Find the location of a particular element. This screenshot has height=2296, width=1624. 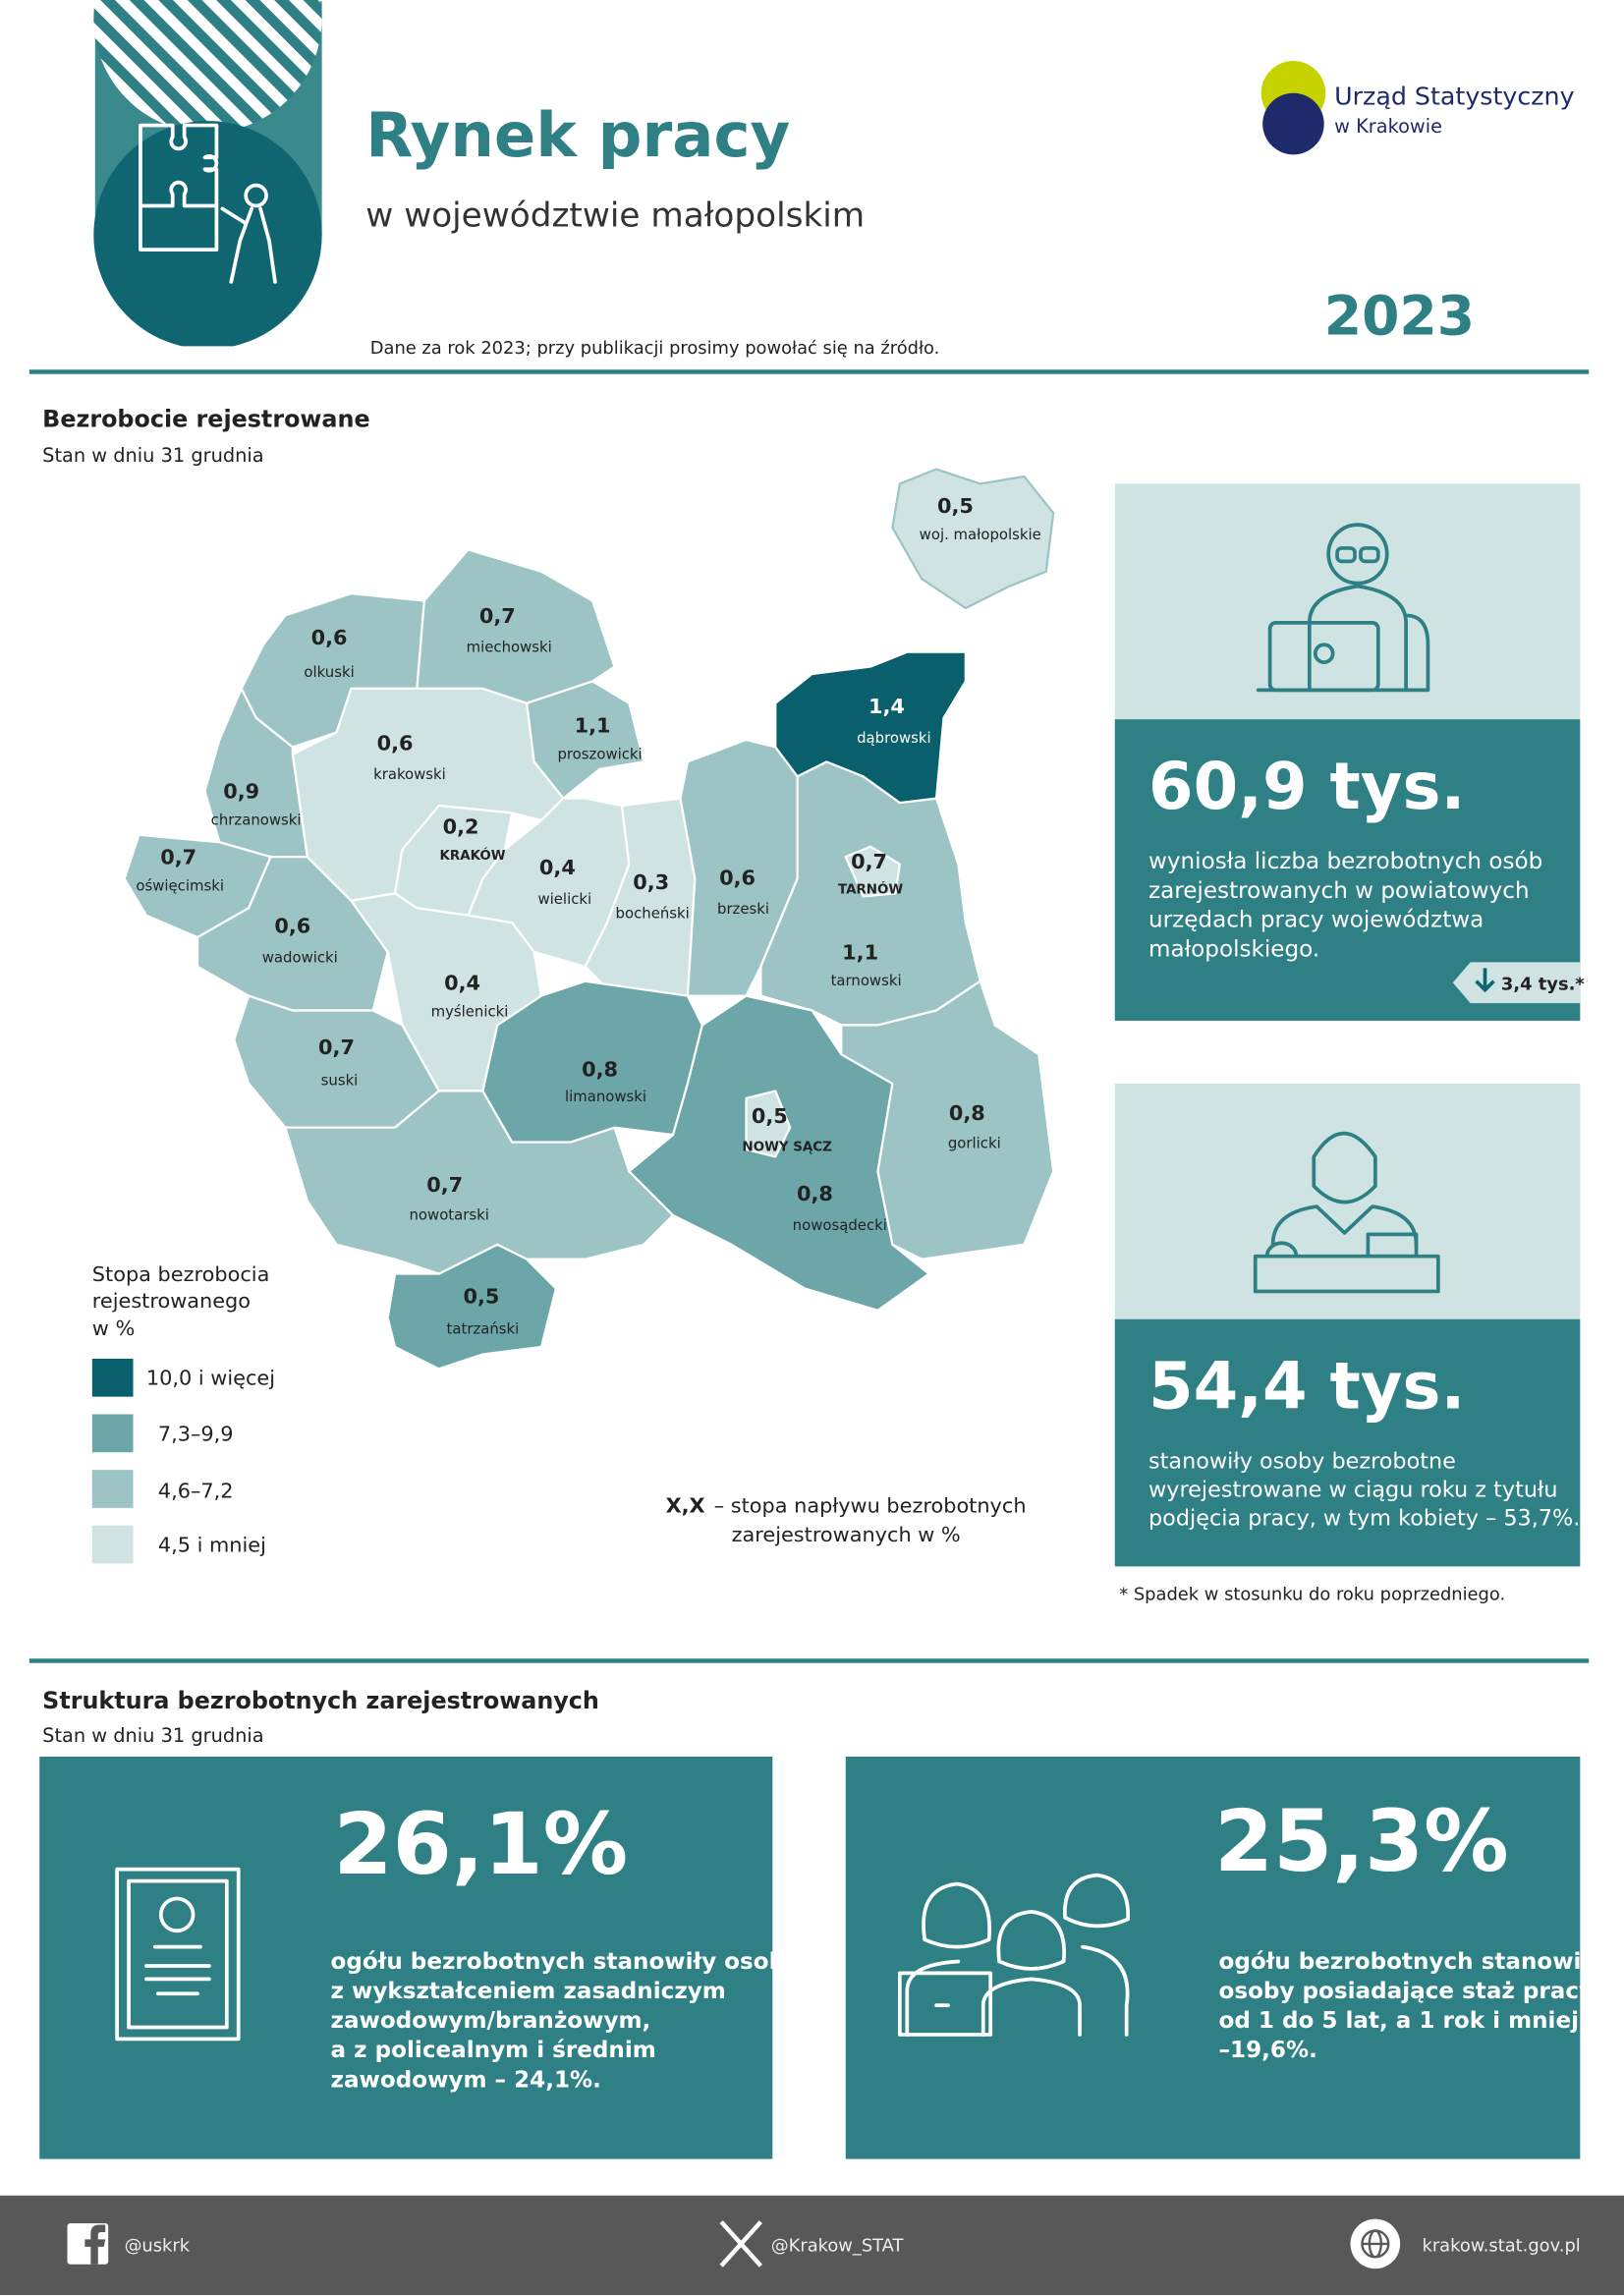

text-line: zawodowym/branżowym, is located at coordinates (491, 2021).